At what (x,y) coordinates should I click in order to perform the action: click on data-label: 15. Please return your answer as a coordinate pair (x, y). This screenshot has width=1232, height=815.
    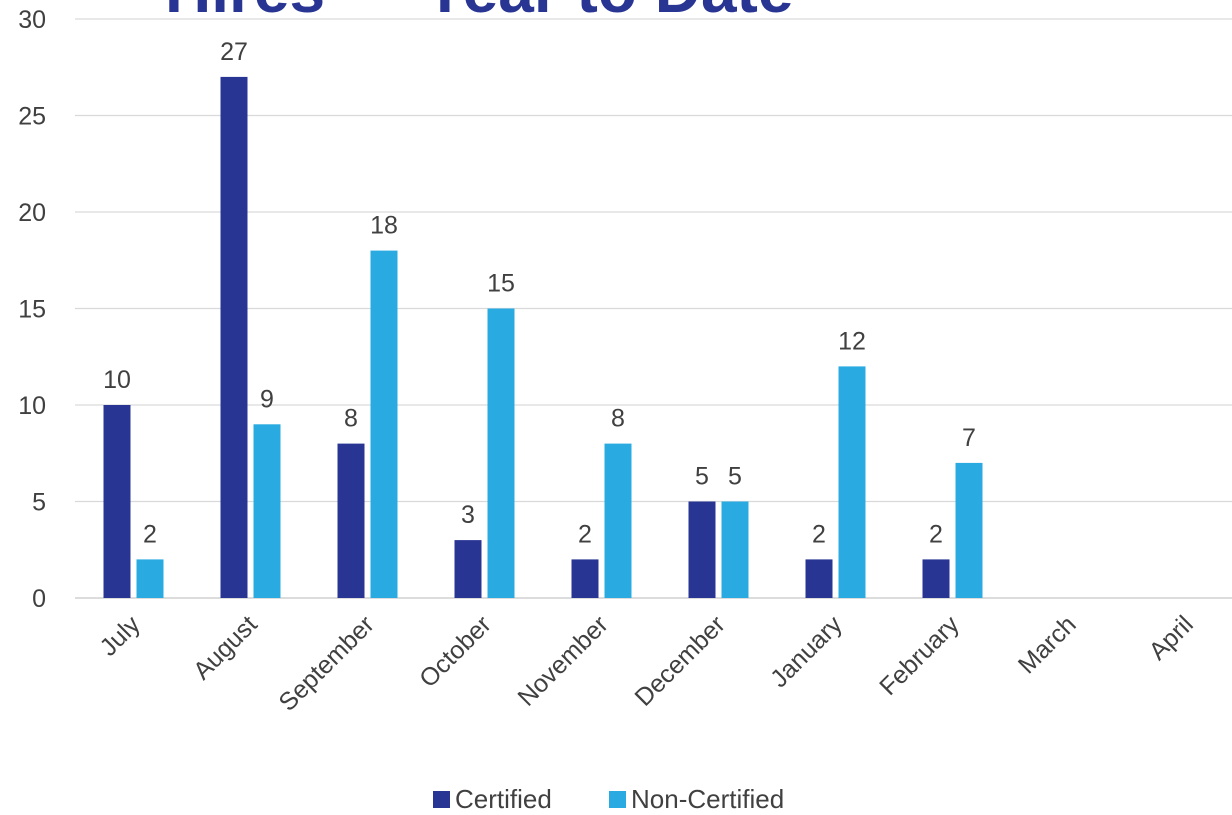
    Looking at the image, I should click on (501, 284).